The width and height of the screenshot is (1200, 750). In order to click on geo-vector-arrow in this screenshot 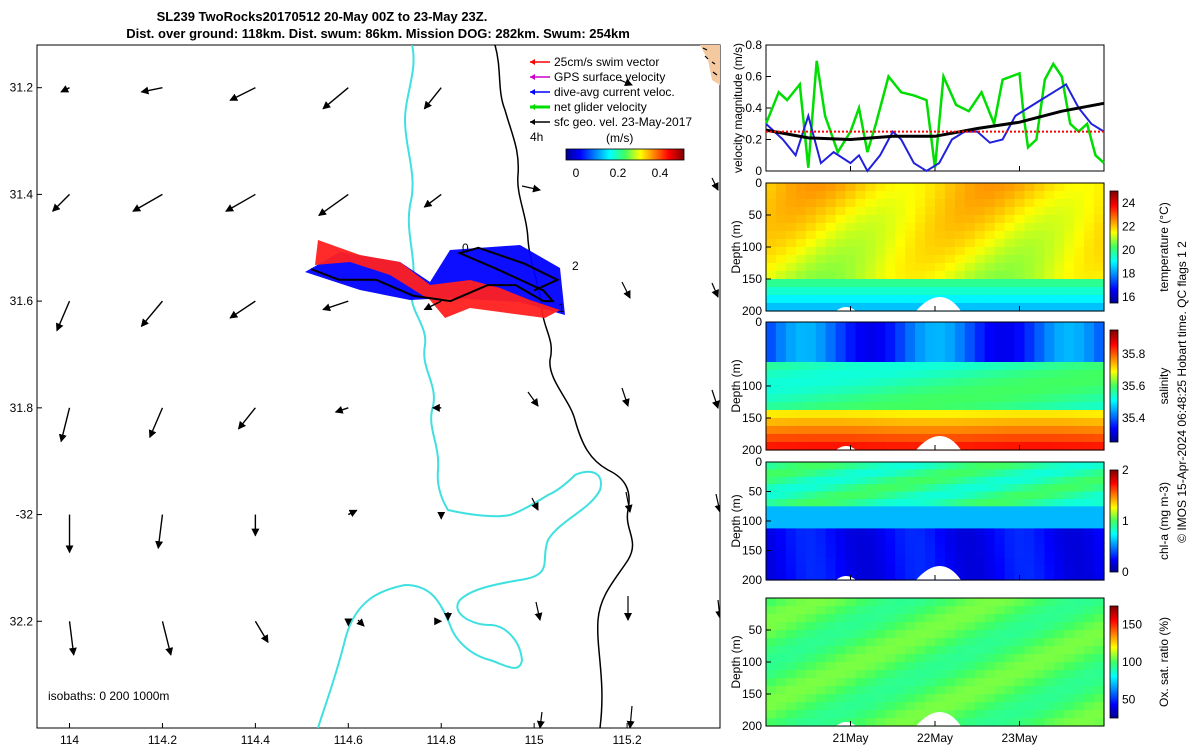, I will do `click(147, 202)`.